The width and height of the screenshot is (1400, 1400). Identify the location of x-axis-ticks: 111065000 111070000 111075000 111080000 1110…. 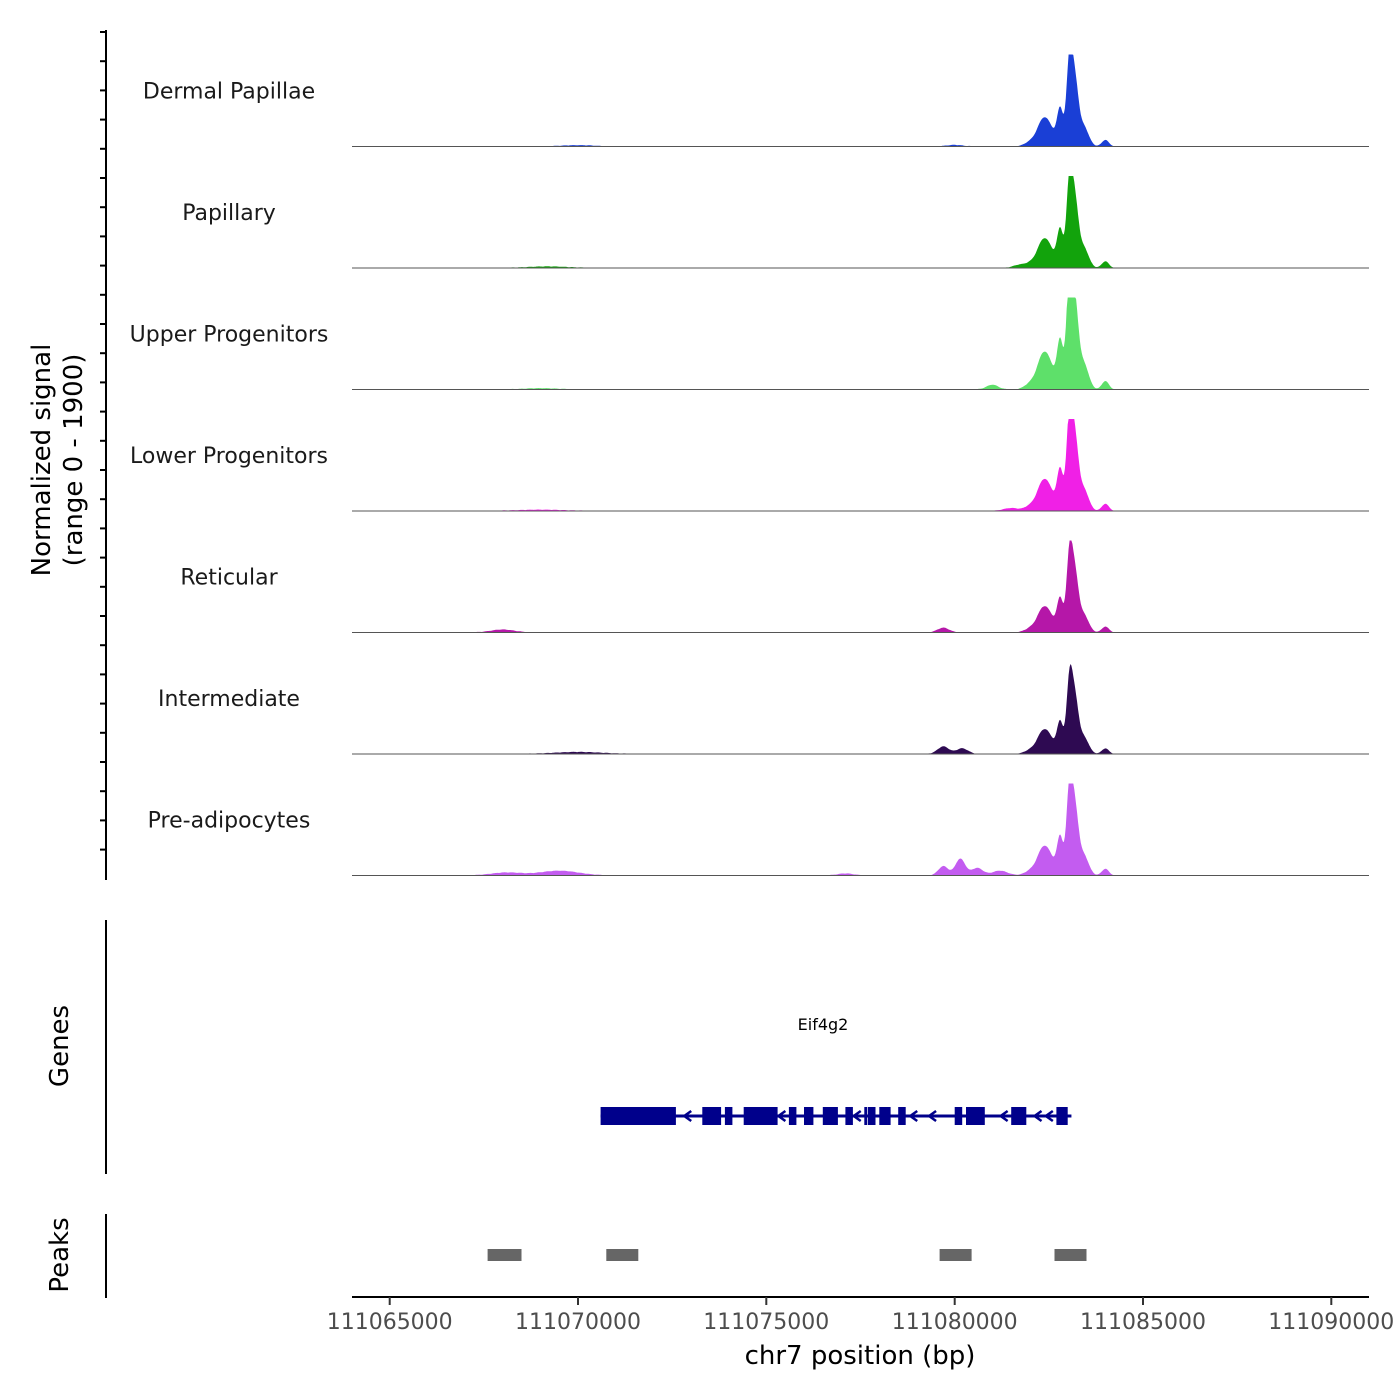
(860, 1316).